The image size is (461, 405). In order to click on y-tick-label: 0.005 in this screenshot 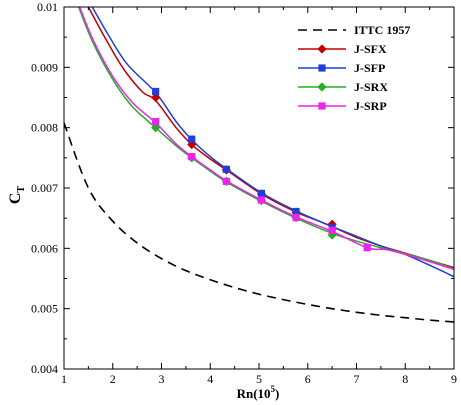, I will do `click(44, 309)`.